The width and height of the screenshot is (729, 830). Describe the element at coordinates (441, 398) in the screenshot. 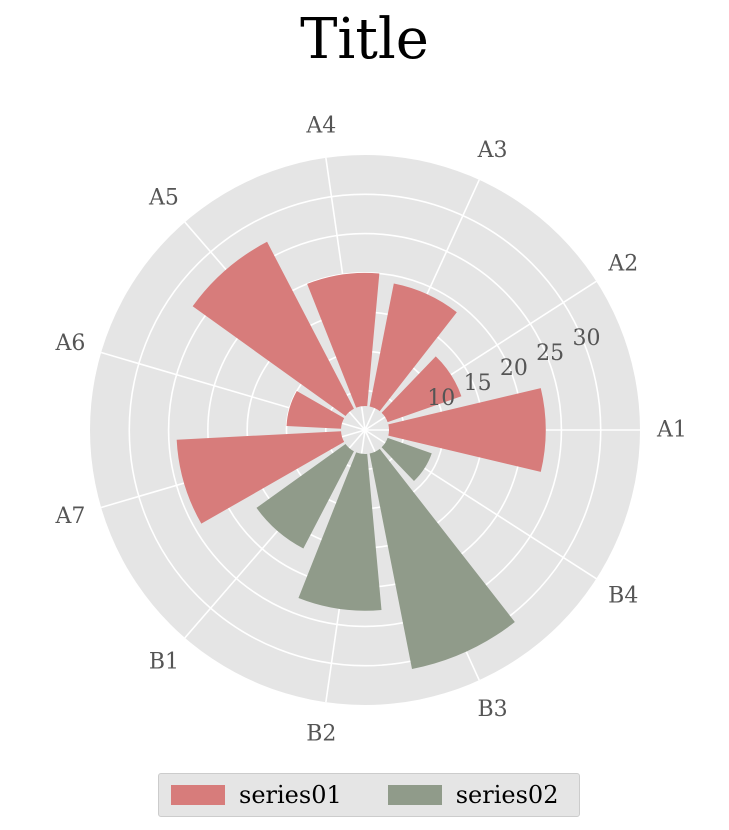

I see `radial-tick-label: 10` at that location.